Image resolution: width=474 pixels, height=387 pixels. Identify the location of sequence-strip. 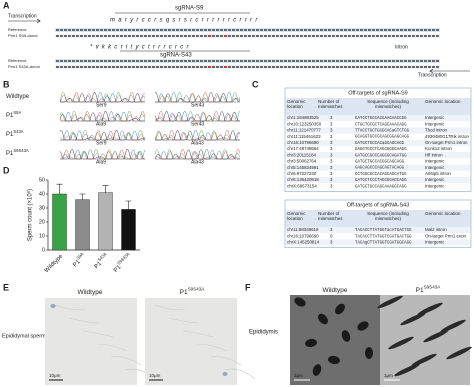
(247, 67).